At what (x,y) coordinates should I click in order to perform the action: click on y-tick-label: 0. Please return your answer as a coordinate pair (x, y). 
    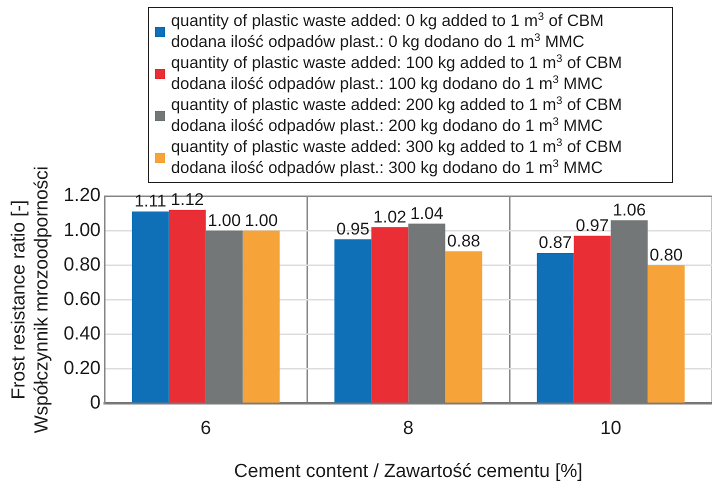
    Looking at the image, I should click on (95, 403).